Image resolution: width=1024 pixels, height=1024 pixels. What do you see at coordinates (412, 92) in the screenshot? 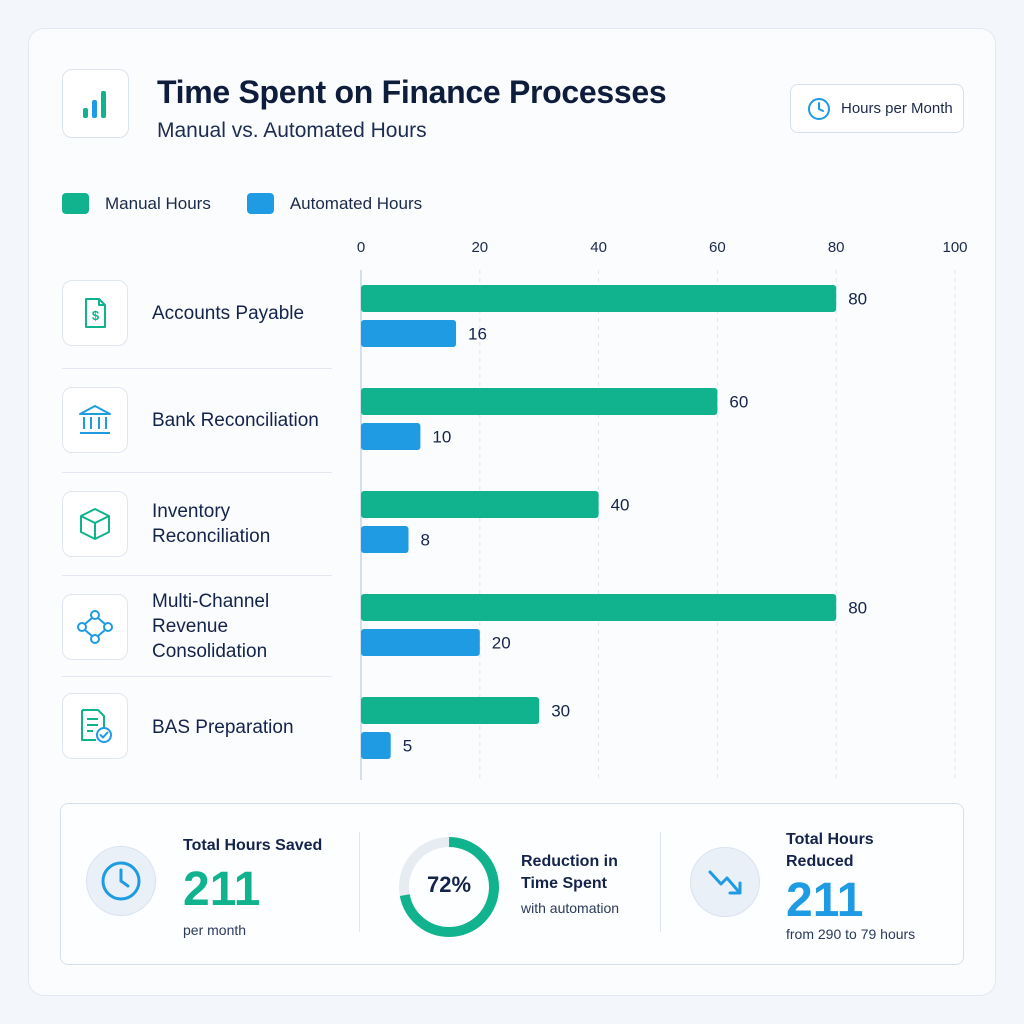
I see `page-title: Time Spent on Finance Processes` at bounding box center [412, 92].